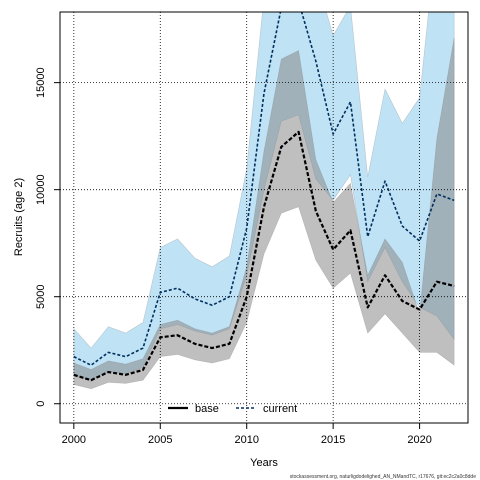 Image resolution: width=480 pixels, height=480 pixels. I want to click on legend-label-base: base, so click(207, 409).